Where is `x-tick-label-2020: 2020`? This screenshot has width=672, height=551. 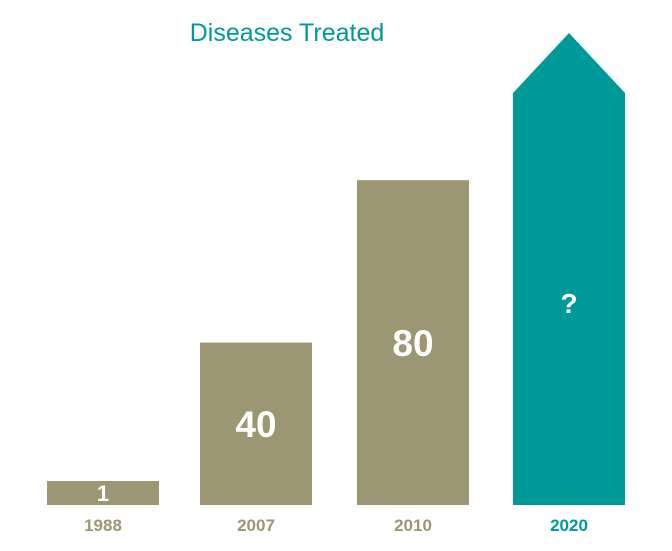 x-tick-label-2020: 2020 is located at coordinates (569, 525).